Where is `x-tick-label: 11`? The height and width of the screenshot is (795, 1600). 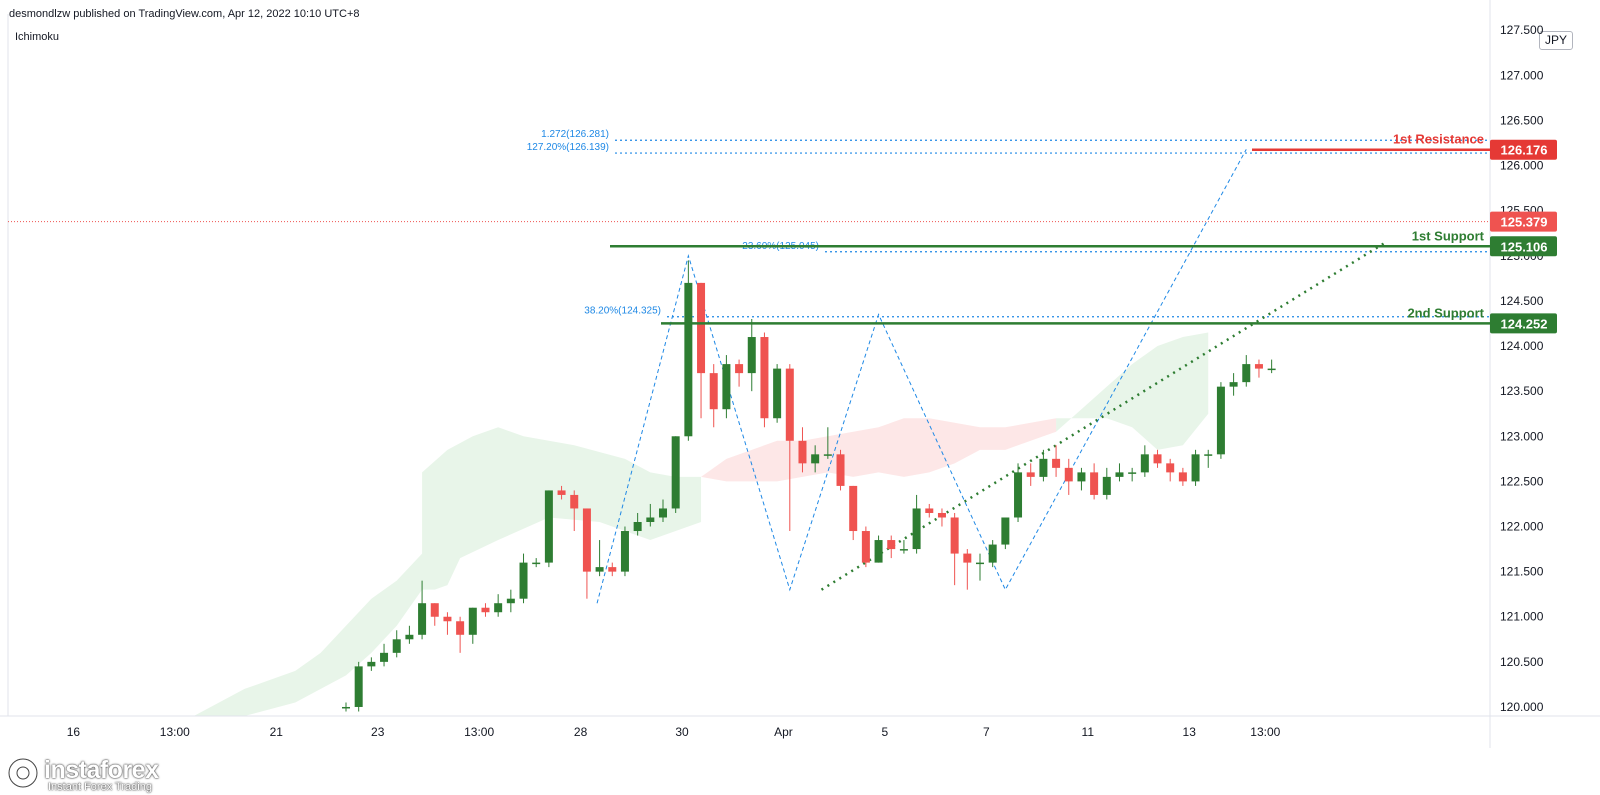 x-tick-label: 11 is located at coordinates (1088, 732).